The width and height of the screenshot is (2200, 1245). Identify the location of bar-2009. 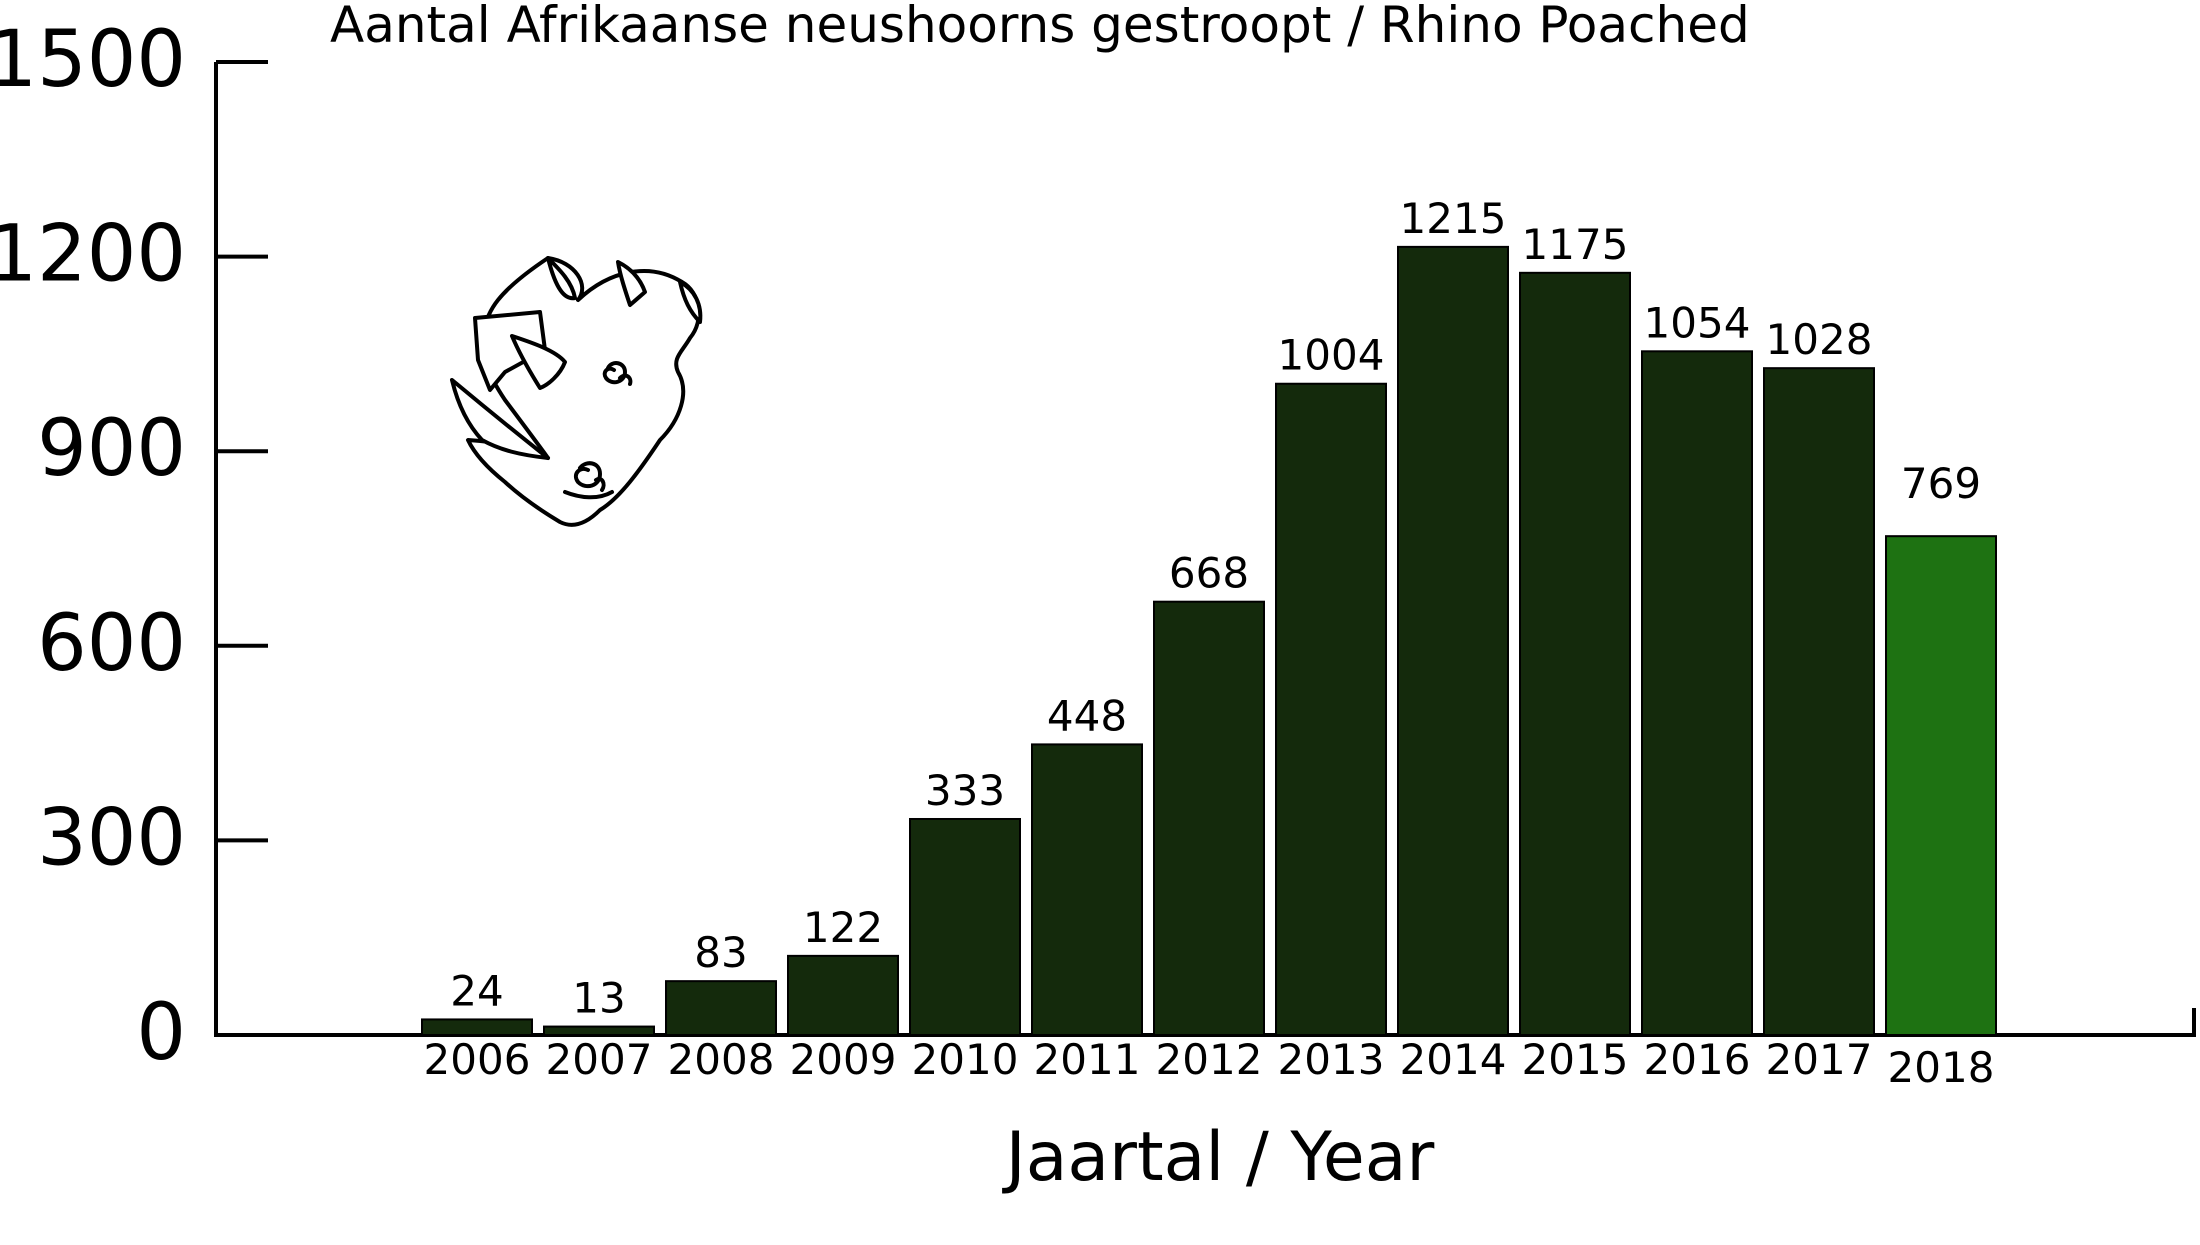
(843, 995).